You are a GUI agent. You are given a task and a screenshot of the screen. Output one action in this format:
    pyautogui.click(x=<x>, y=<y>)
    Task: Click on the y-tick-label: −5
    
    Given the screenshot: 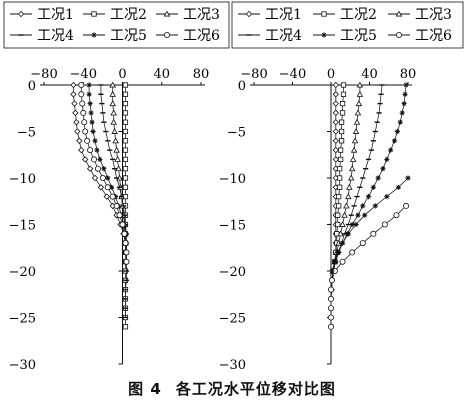 What is the action you would take?
    pyautogui.click(x=236, y=133)
    